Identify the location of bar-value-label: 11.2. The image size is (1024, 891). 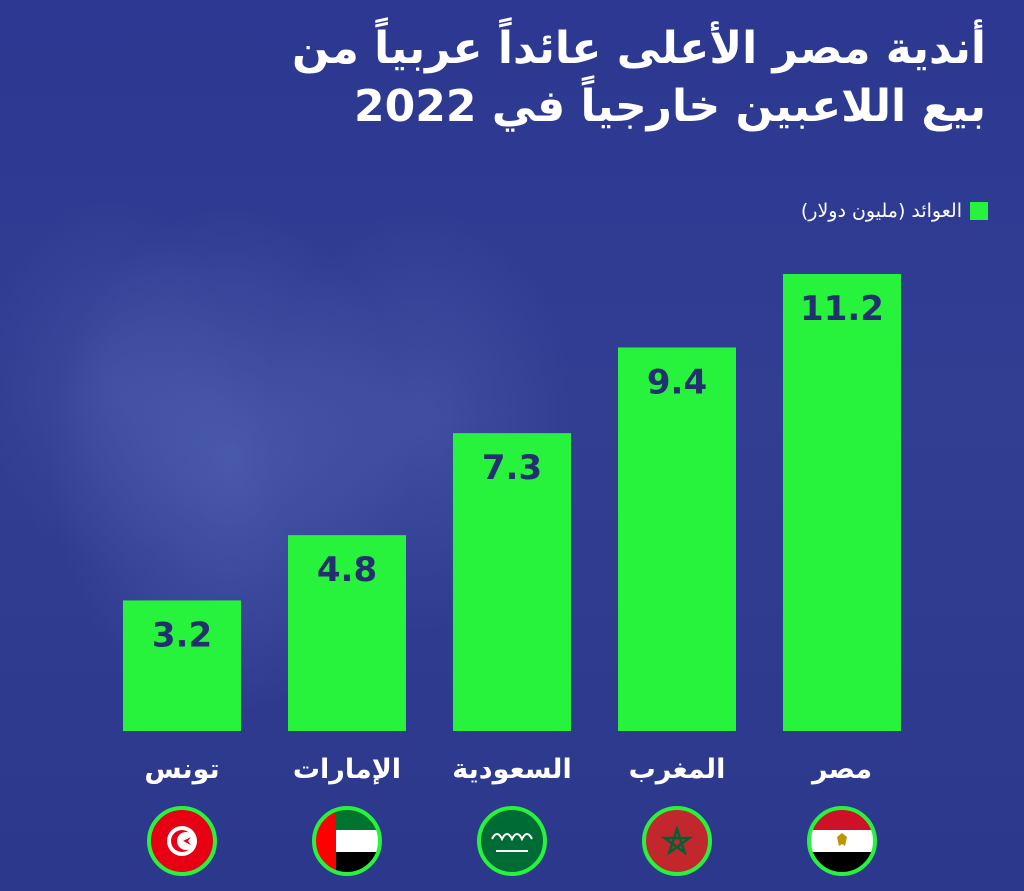
(842, 309).